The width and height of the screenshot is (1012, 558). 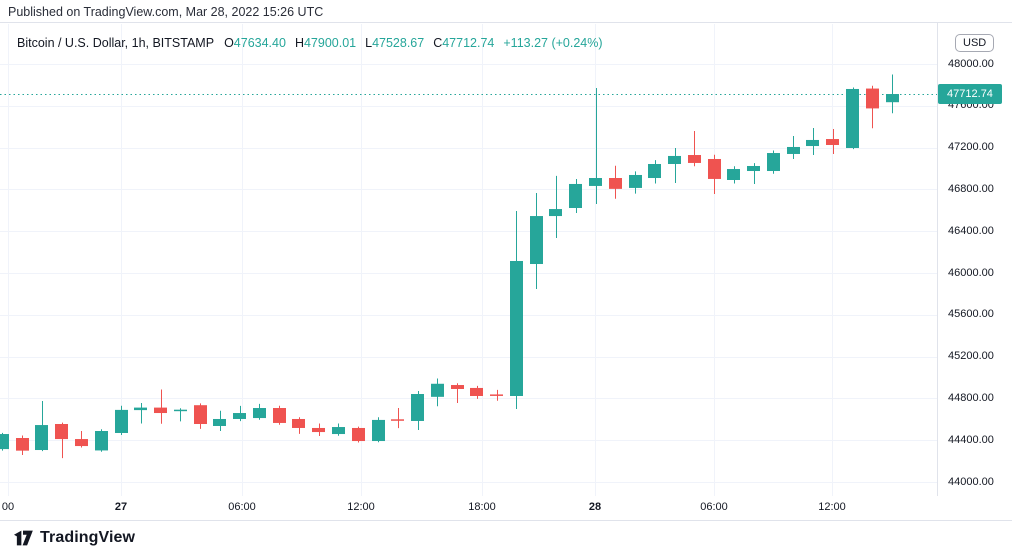 I want to click on time-tick-label: 27, so click(x=121, y=507).